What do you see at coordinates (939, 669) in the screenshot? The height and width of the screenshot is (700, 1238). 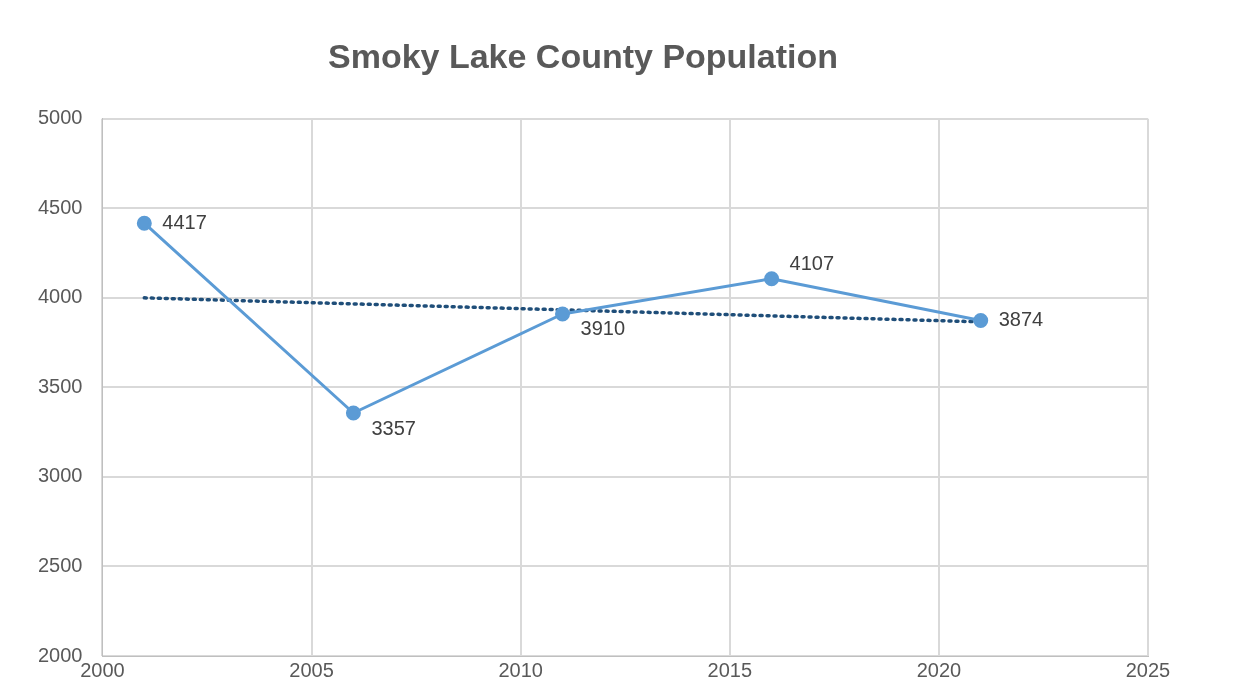 I see `x-tick-label: 2020` at bounding box center [939, 669].